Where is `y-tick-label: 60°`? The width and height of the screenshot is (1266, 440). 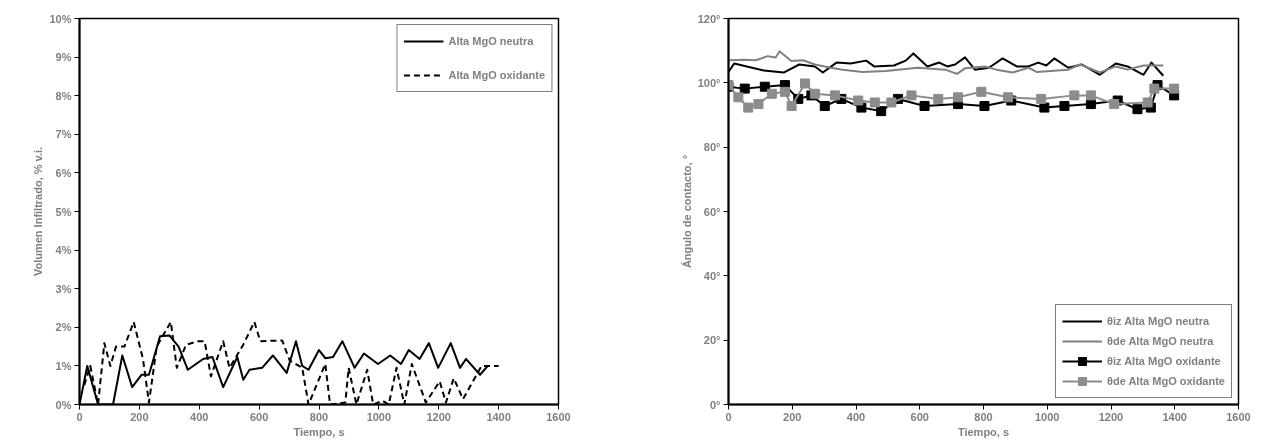
y-tick-label: 60° is located at coordinates (712, 211).